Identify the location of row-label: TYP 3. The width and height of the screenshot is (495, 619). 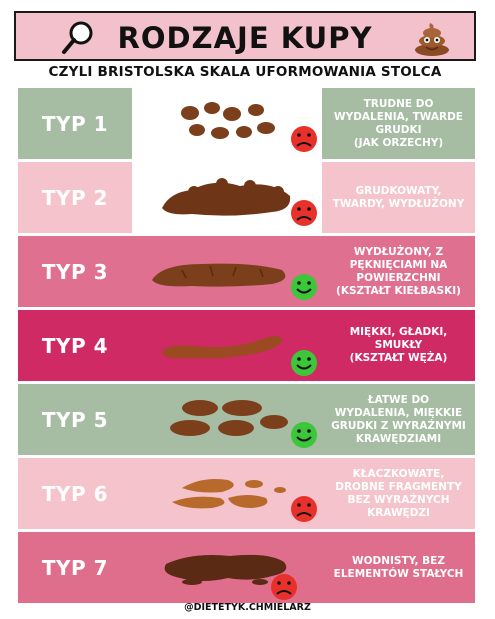
(75, 271).